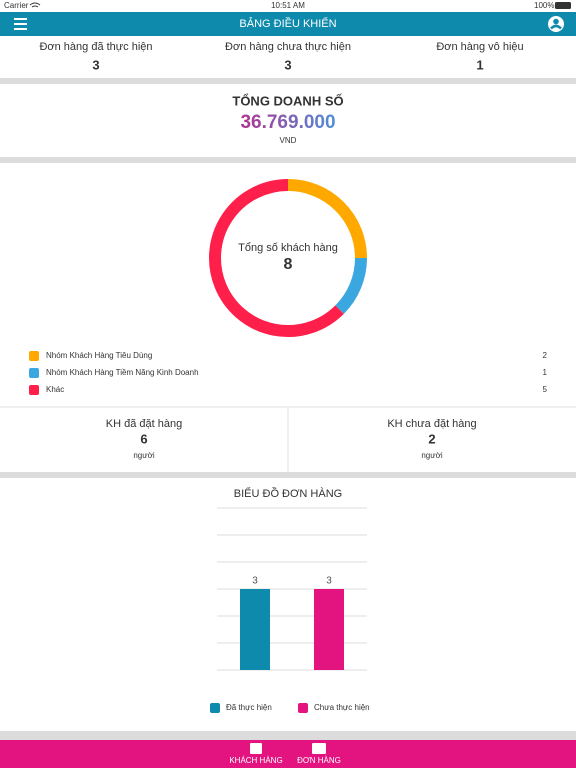 The width and height of the screenshot is (576, 768). I want to click on customer-value: 6, so click(143, 438).